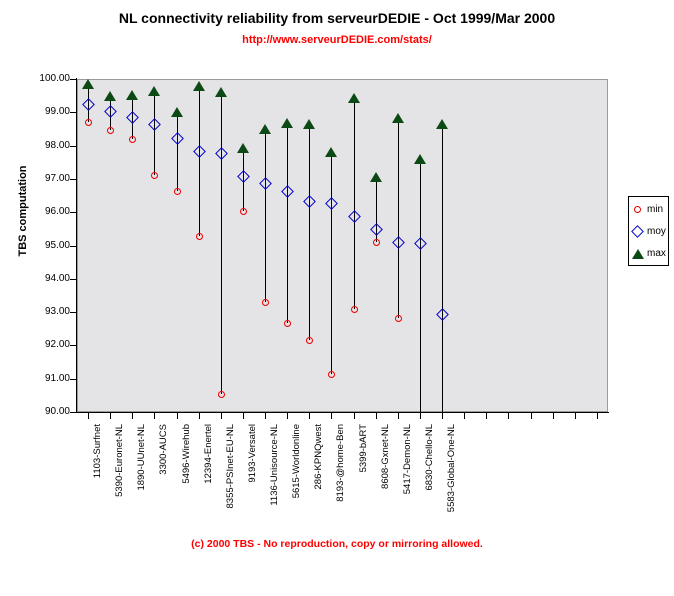 Image resolution: width=674 pixels, height=596 pixels. What do you see at coordinates (57, 178) in the screenshot?
I see `y-axis-tick-label: 97.00` at bounding box center [57, 178].